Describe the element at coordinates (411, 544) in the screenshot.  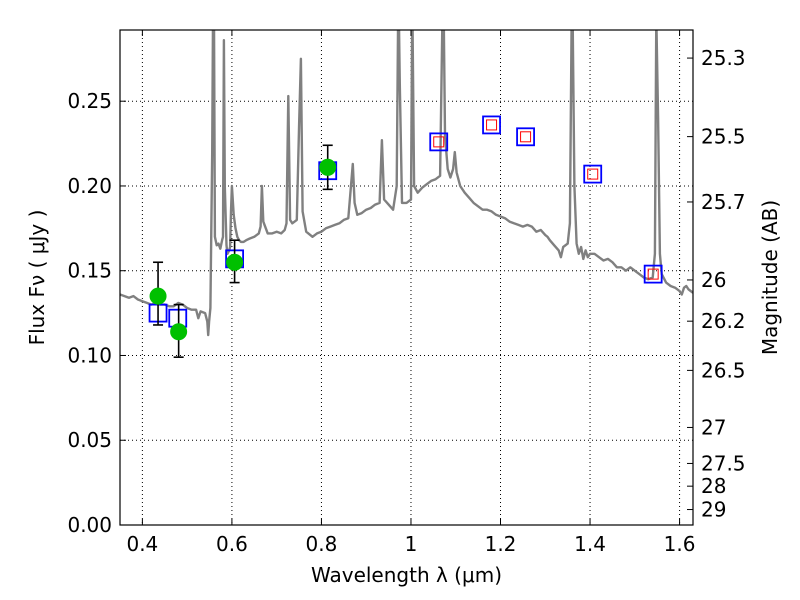
I see `x-tick-label: 1` at that location.